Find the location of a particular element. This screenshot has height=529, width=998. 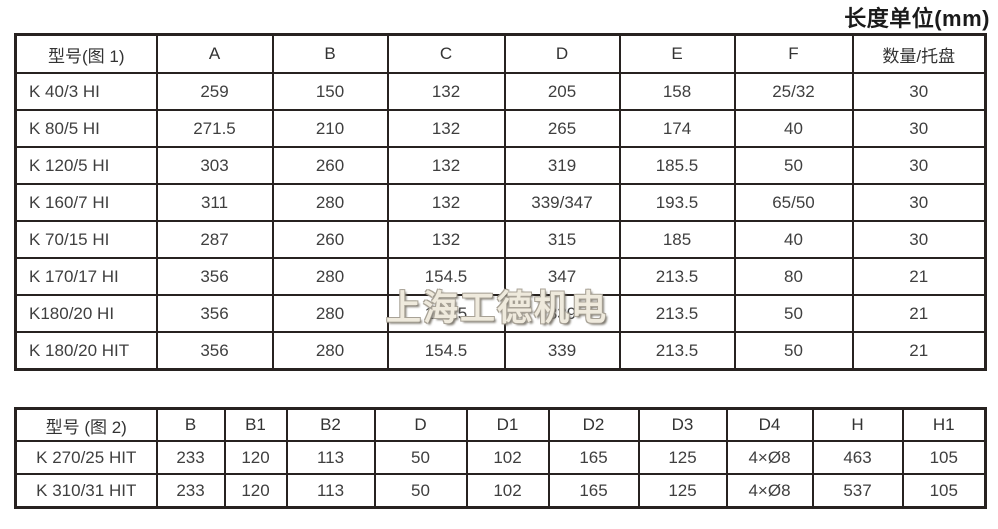

model-cell: K 40/3 HI is located at coordinates (86, 91).